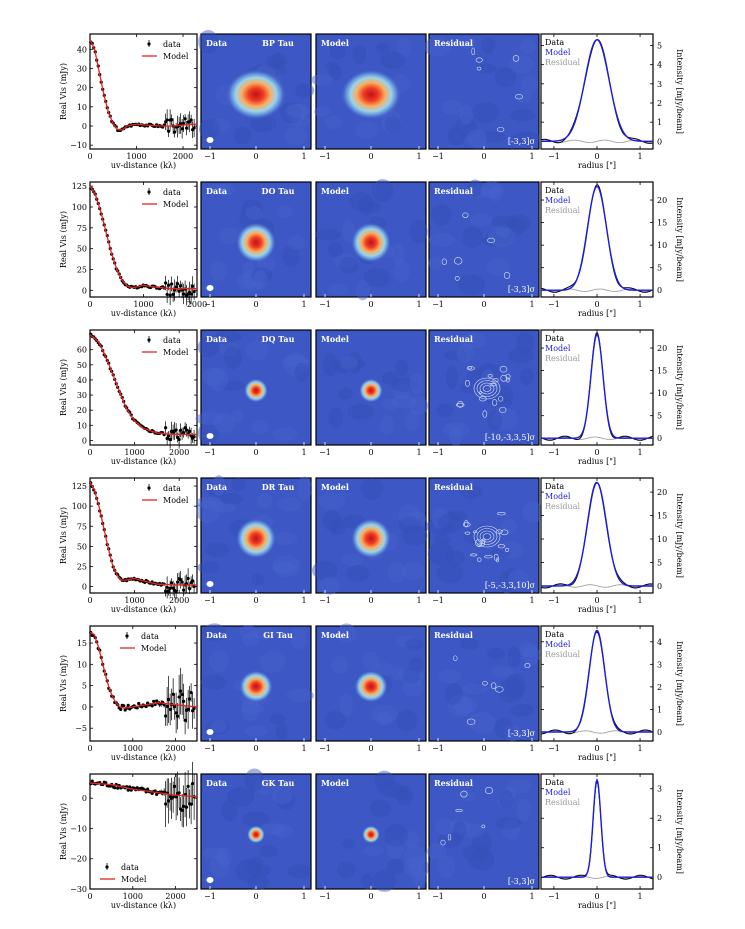 The image size is (745, 929). Describe the element at coordinates (558, 348) in the screenshot. I see `profile-legend-model: Model` at that location.